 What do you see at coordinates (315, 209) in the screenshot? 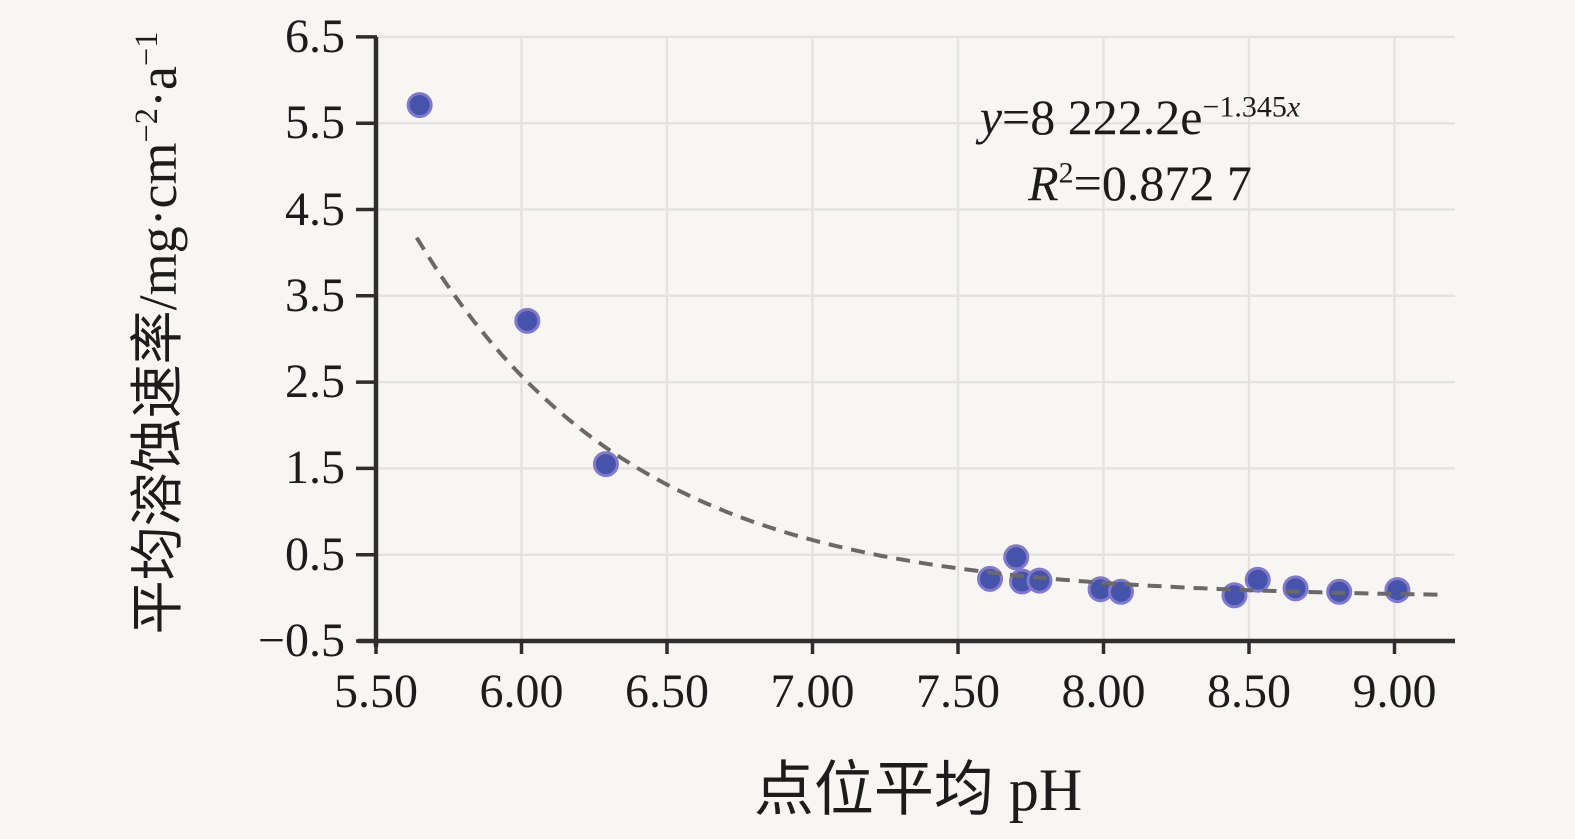
I see `y-tick-label: 4.5` at bounding box center [315, 209].